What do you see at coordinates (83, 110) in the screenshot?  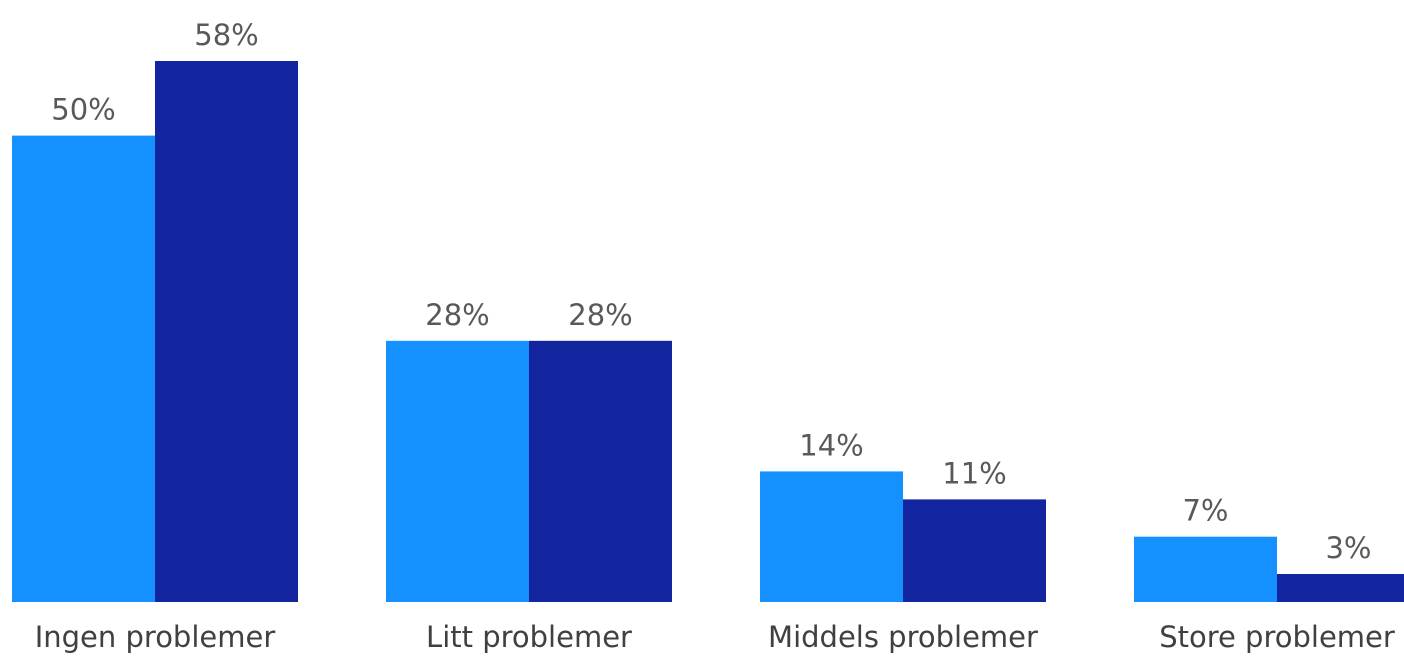 I see `data-label-0-series-0: 50%` at bounding box center [83, 110].